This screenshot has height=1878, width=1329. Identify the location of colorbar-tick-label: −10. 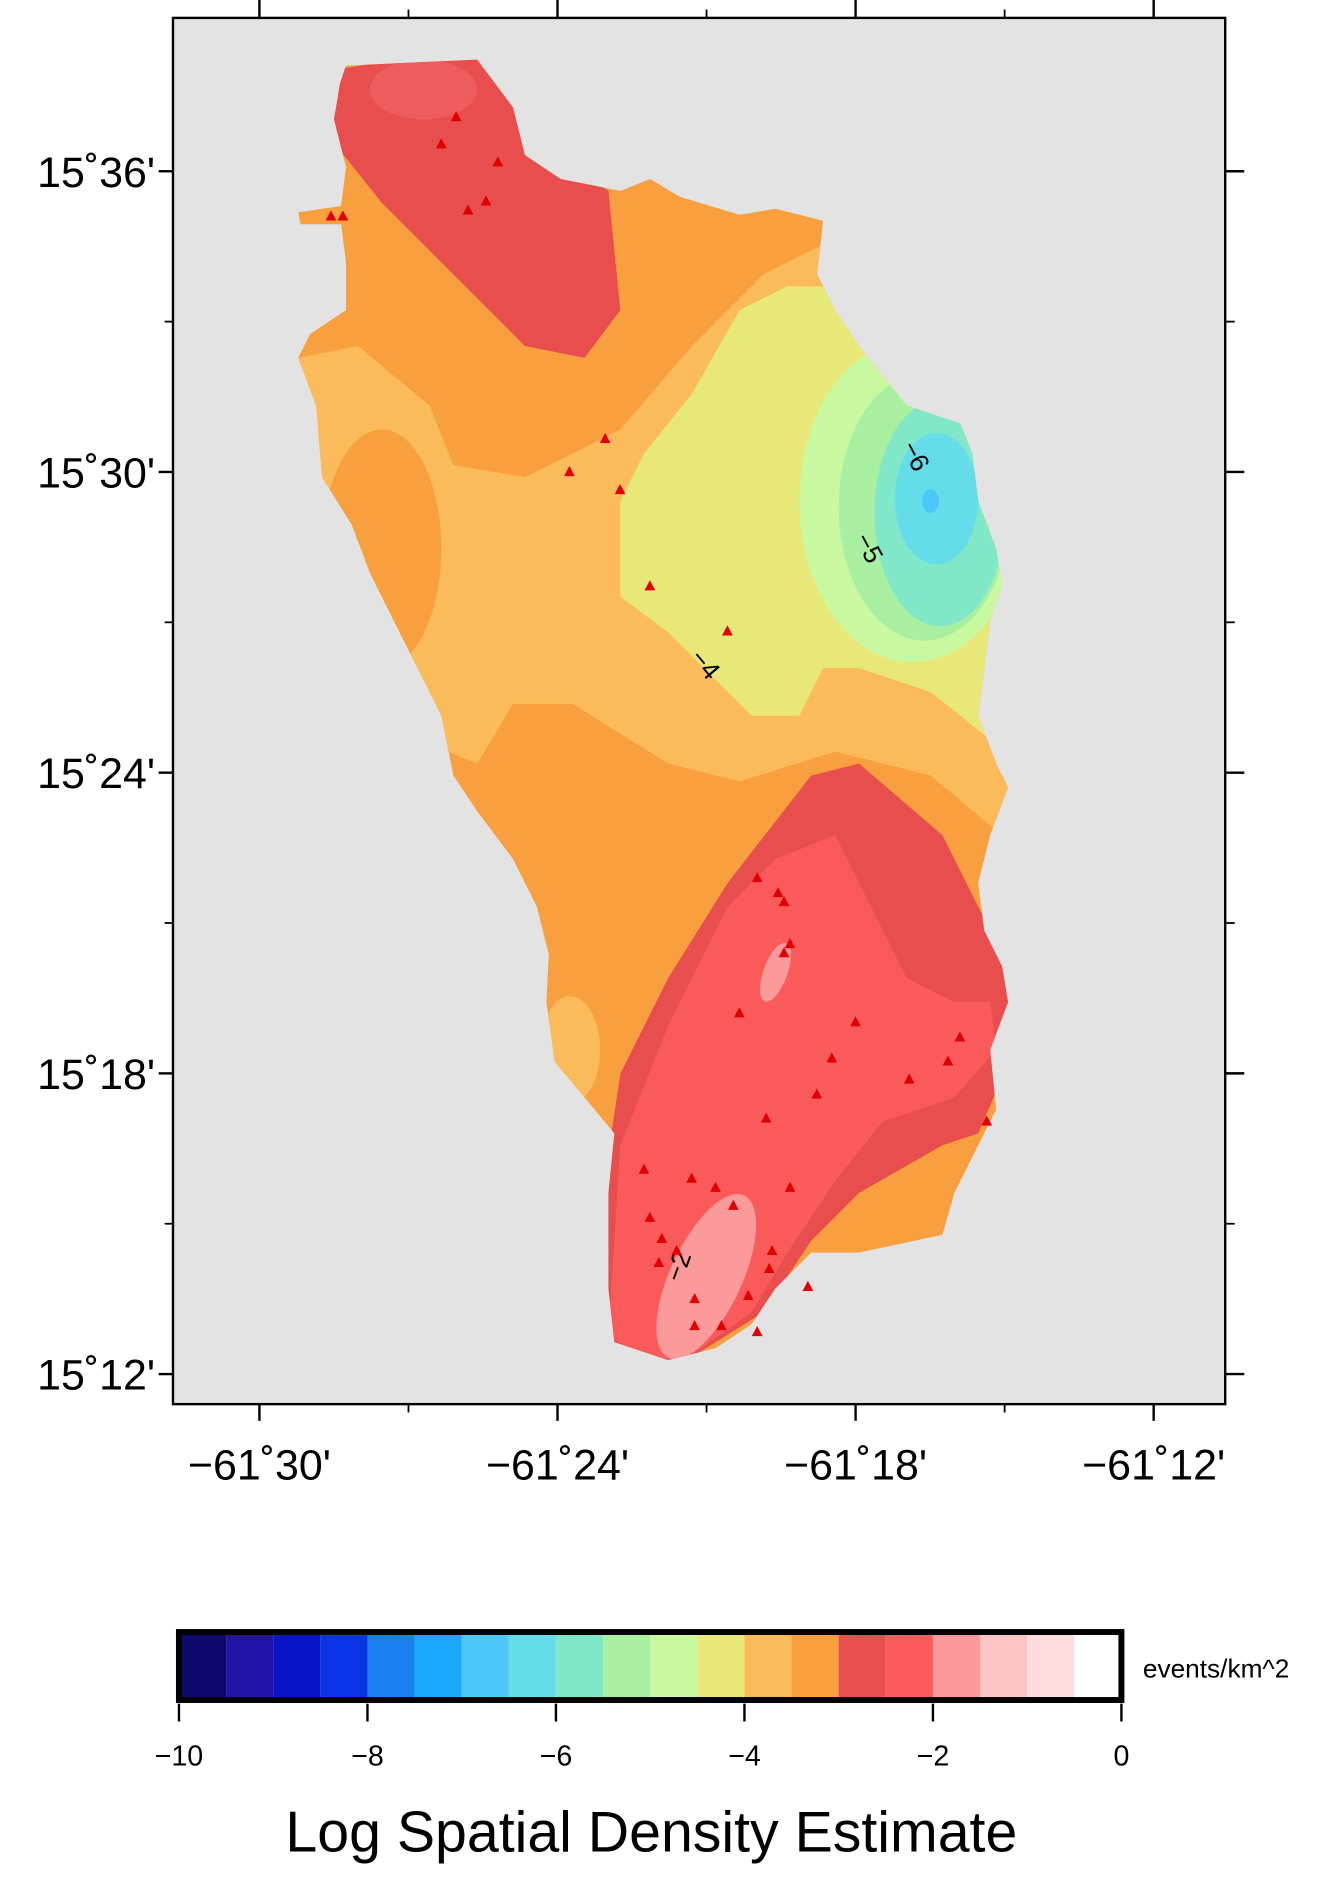
(179, 1757).